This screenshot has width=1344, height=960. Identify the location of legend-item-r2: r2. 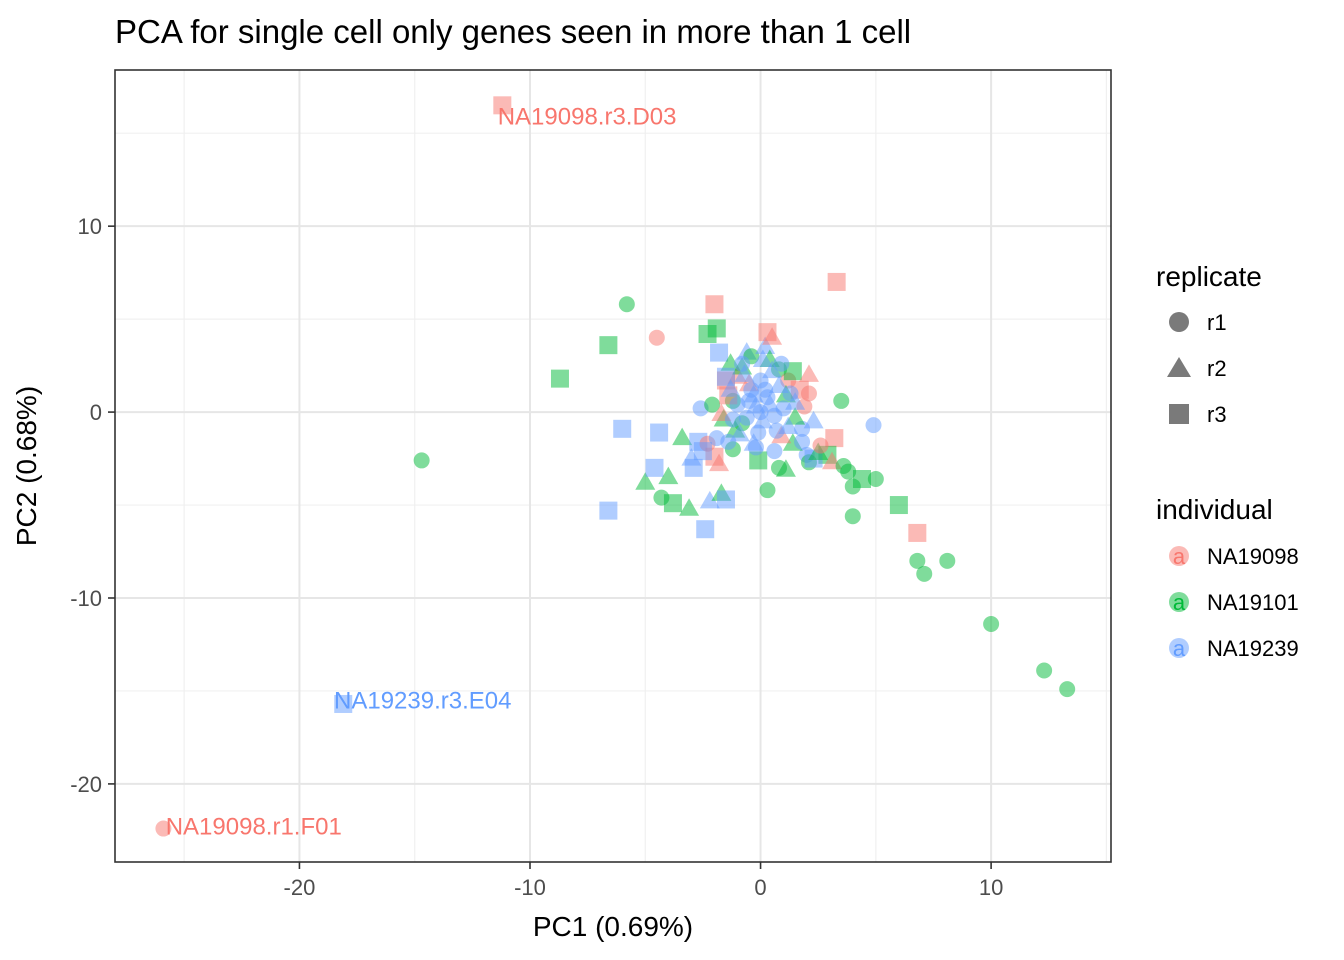
(1197, 368).